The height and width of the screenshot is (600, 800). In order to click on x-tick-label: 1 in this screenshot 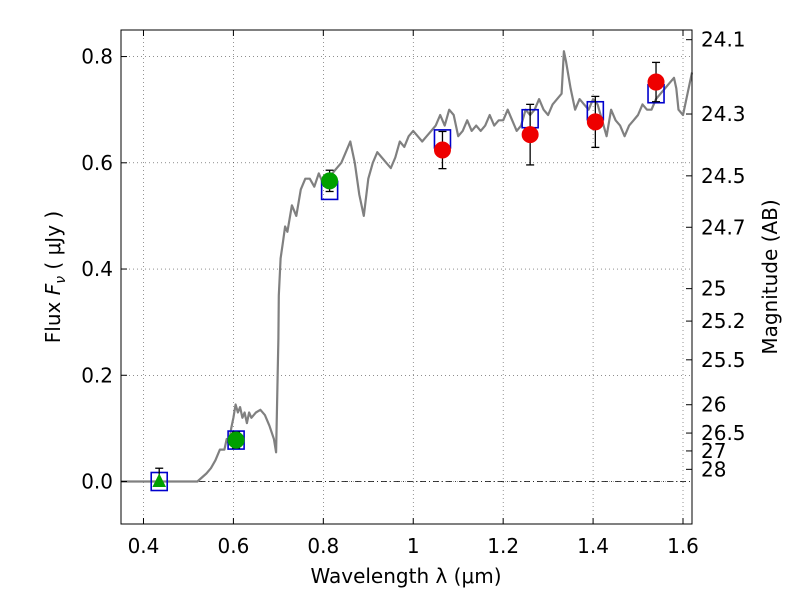, I will do `click(413, 546)`.